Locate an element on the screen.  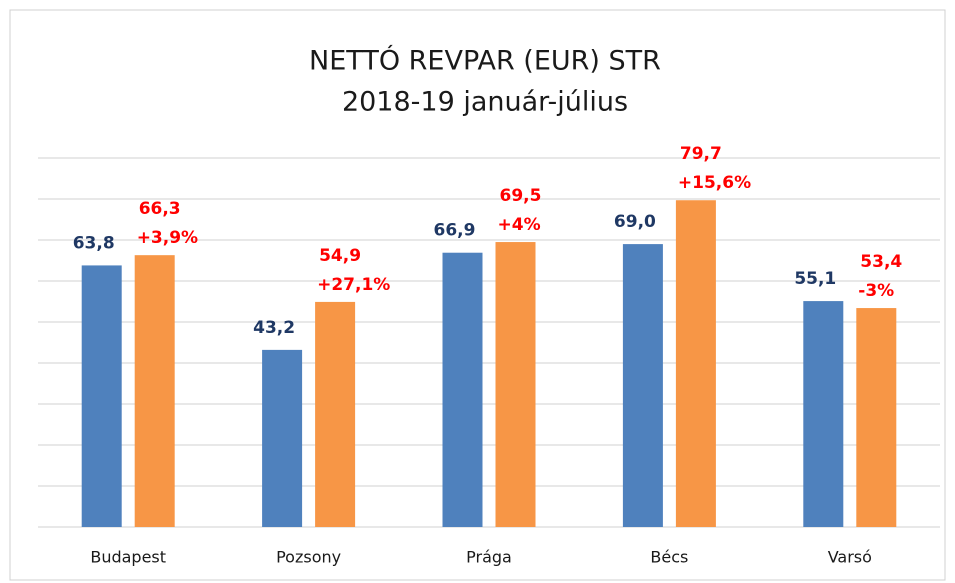
data-label: 69,0 is located at coordinates (635, 222).